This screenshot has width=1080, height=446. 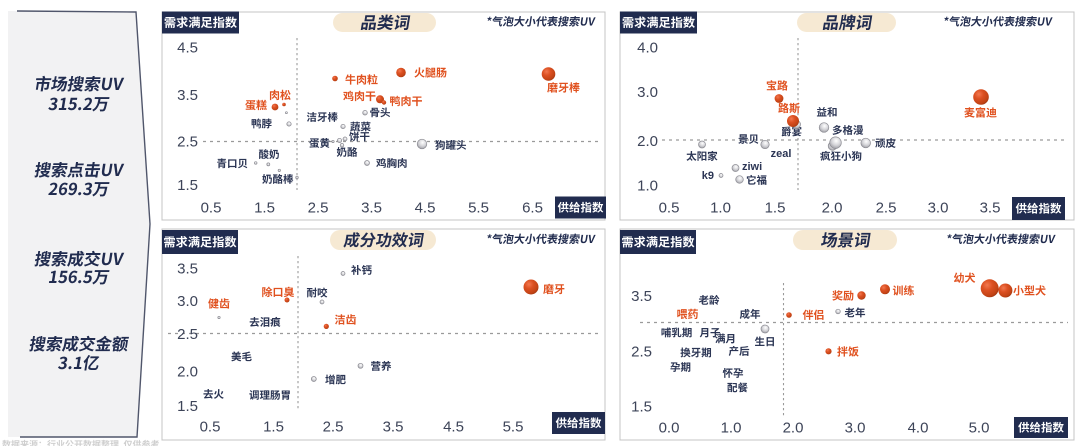 I want to click on svg-text: 5.0, so click(x=979, y=427).